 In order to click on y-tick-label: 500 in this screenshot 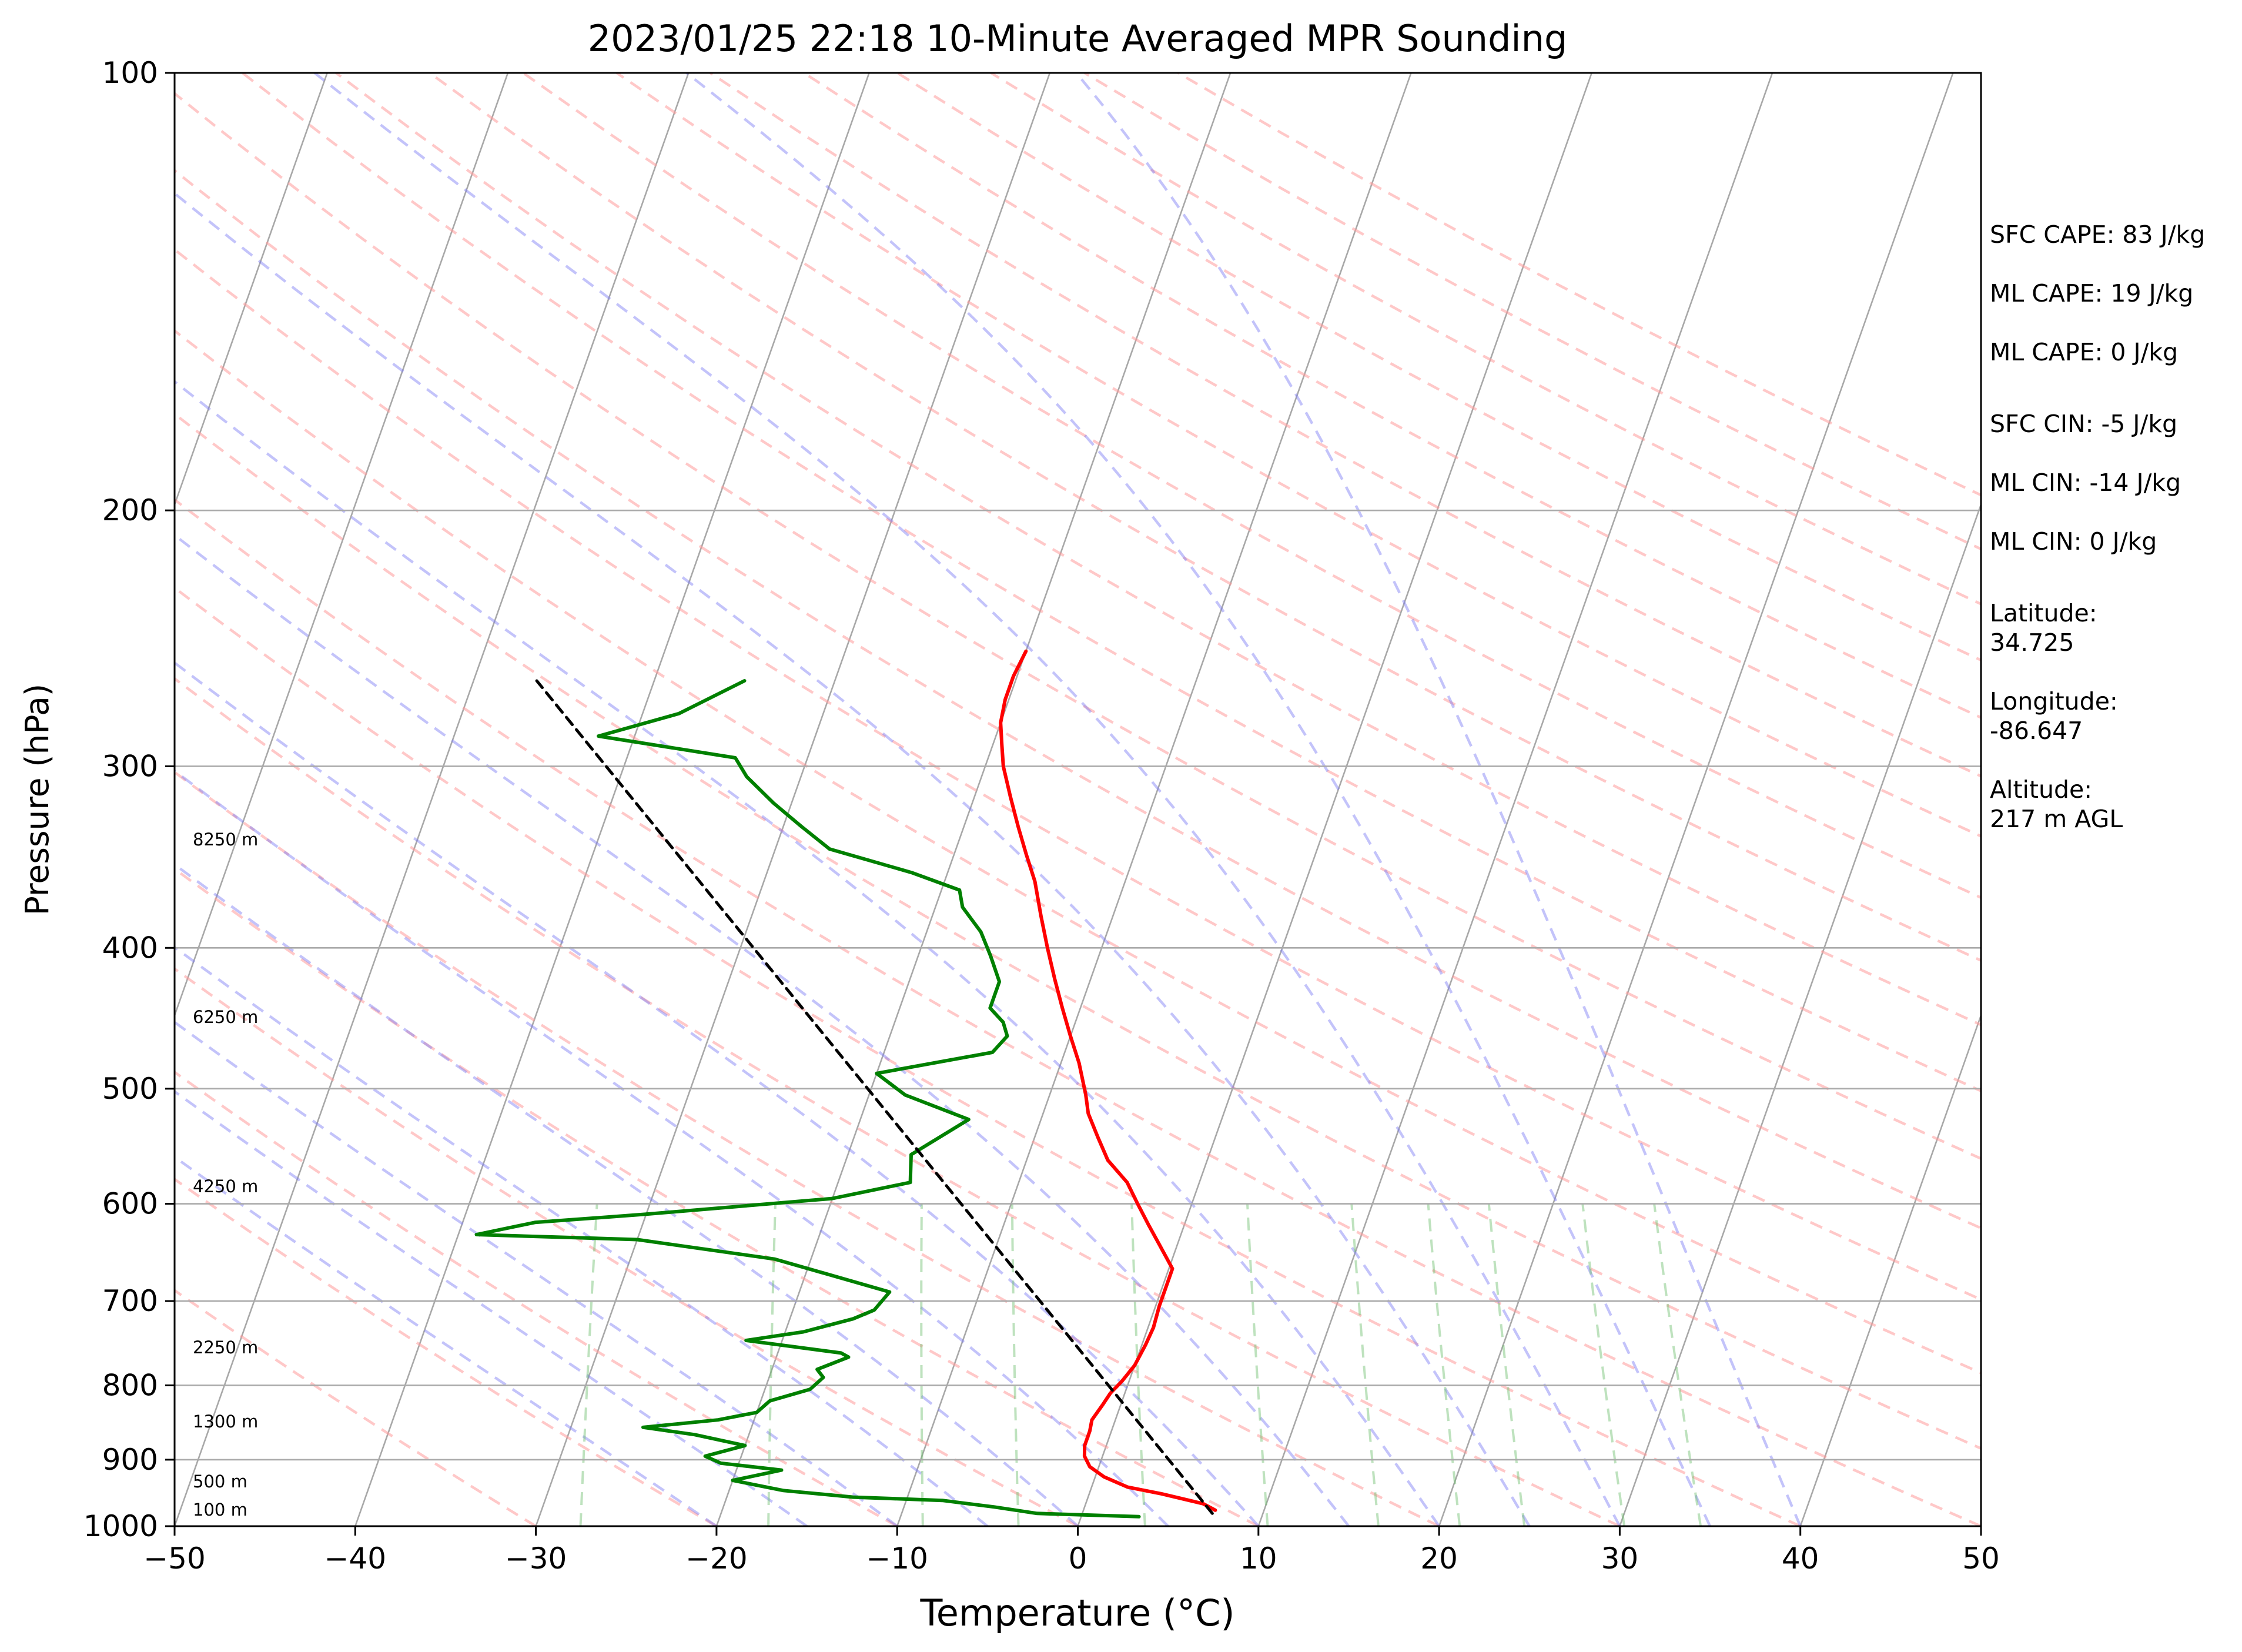, I will do `click(130, 1089)`.